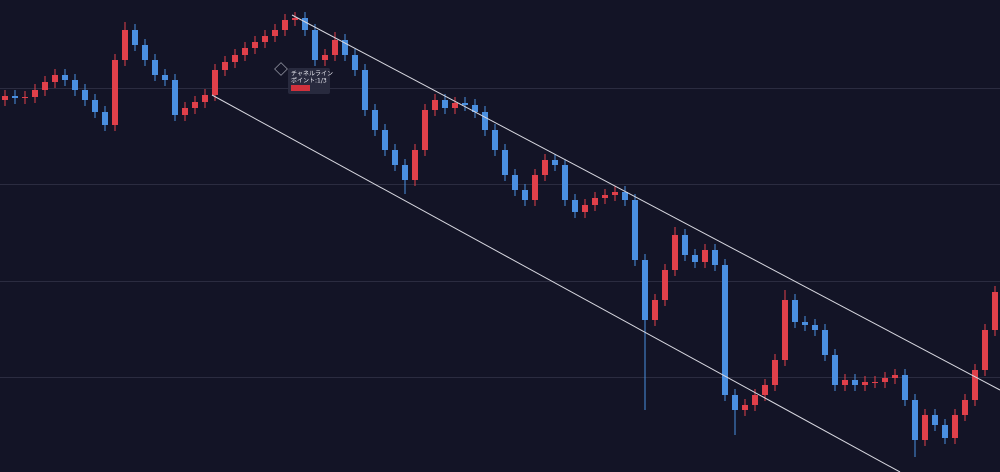 The image size is (1000, 472). I want to click on tooltip-badge, so click(300, 88).